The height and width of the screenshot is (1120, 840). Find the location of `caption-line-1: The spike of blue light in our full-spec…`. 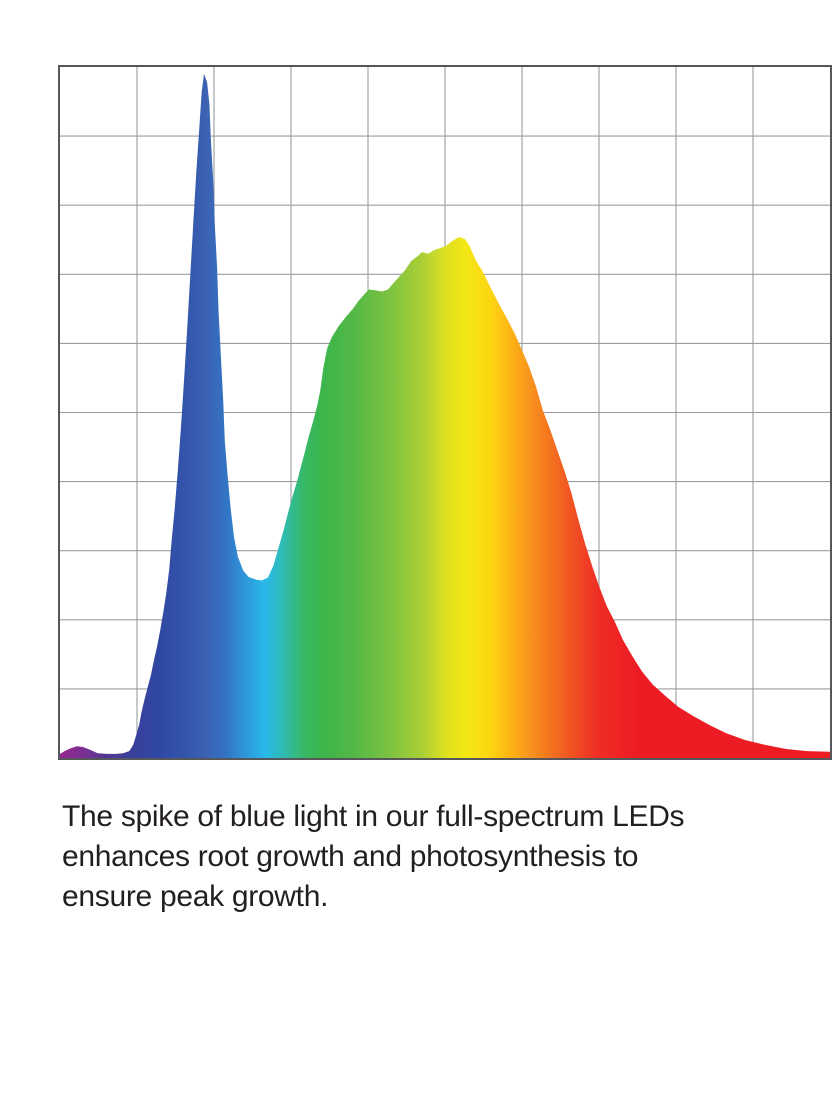

caption-line-1: The spike of blue light in our full-spec… is located at coordinates (373, 816).